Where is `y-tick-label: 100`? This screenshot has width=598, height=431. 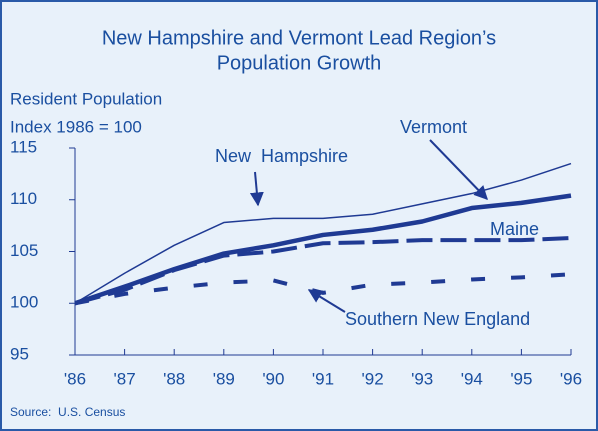 y-tick-label: 100 is located at coordinates (24, 302).